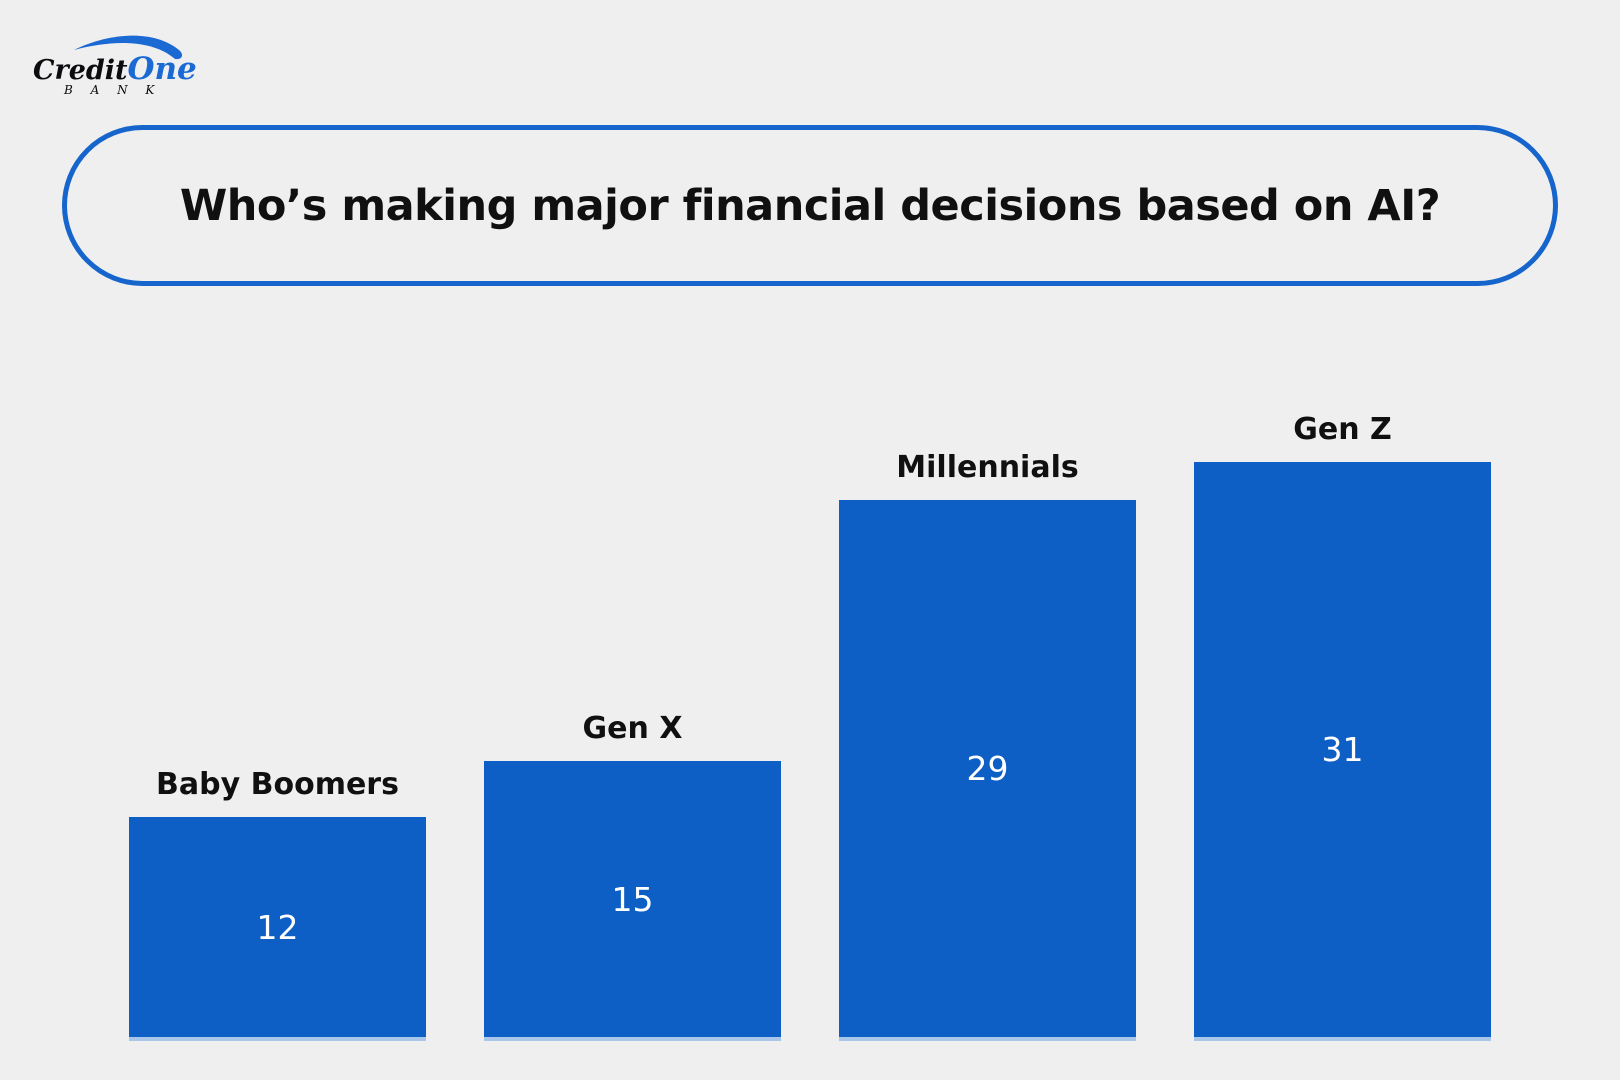  I want to click on credit-one-bank-logo: CreditOne® B A N K, so click(118, 65).